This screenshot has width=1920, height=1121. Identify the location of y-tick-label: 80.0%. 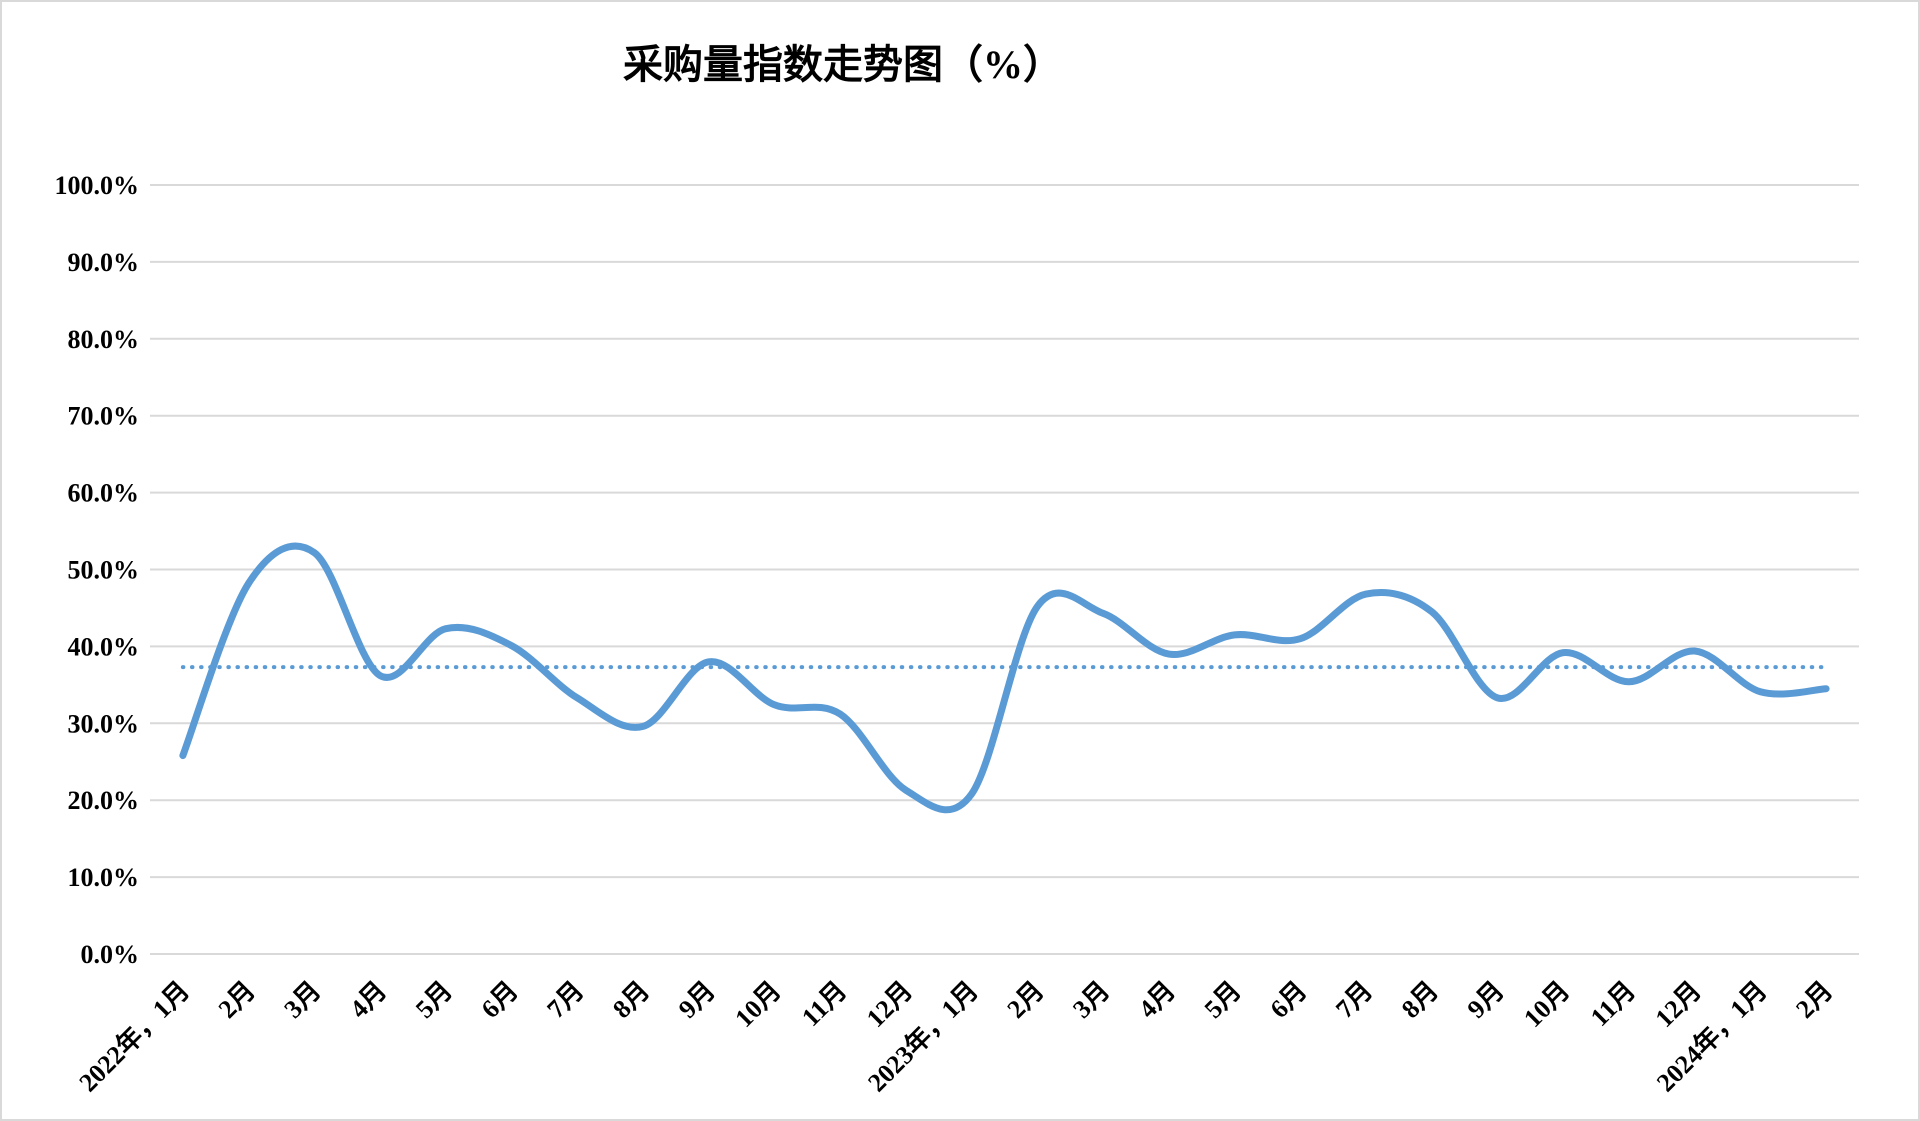
(104, 339).